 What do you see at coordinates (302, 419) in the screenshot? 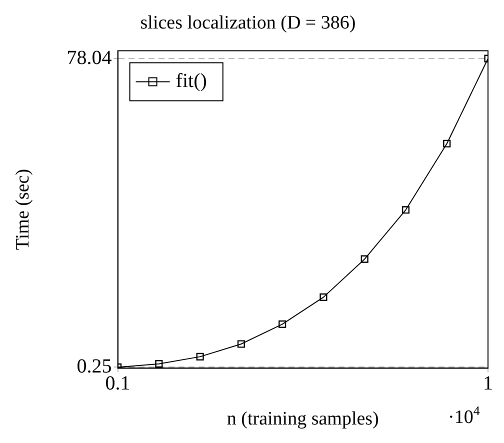
I see `x-axis-title: n (training samples)` at bounding box center [302, 419].